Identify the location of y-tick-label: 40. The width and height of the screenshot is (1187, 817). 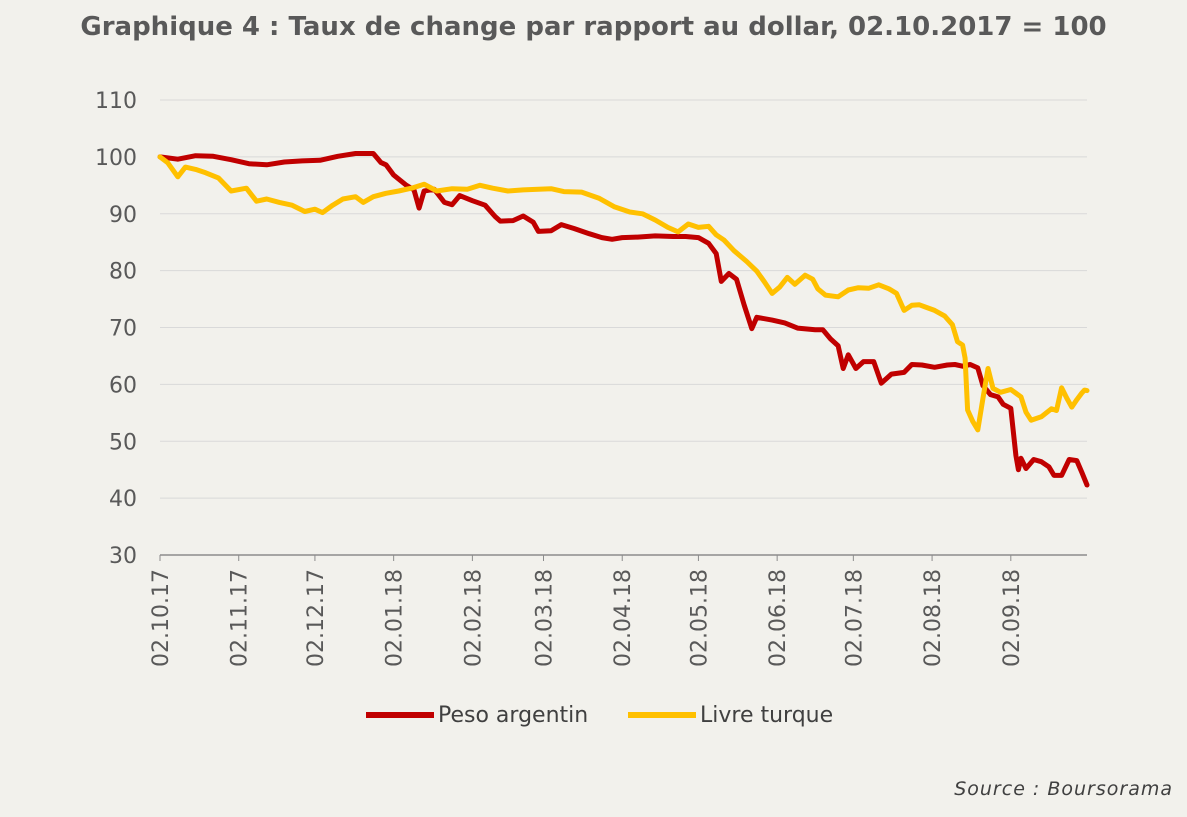
(123, 499).